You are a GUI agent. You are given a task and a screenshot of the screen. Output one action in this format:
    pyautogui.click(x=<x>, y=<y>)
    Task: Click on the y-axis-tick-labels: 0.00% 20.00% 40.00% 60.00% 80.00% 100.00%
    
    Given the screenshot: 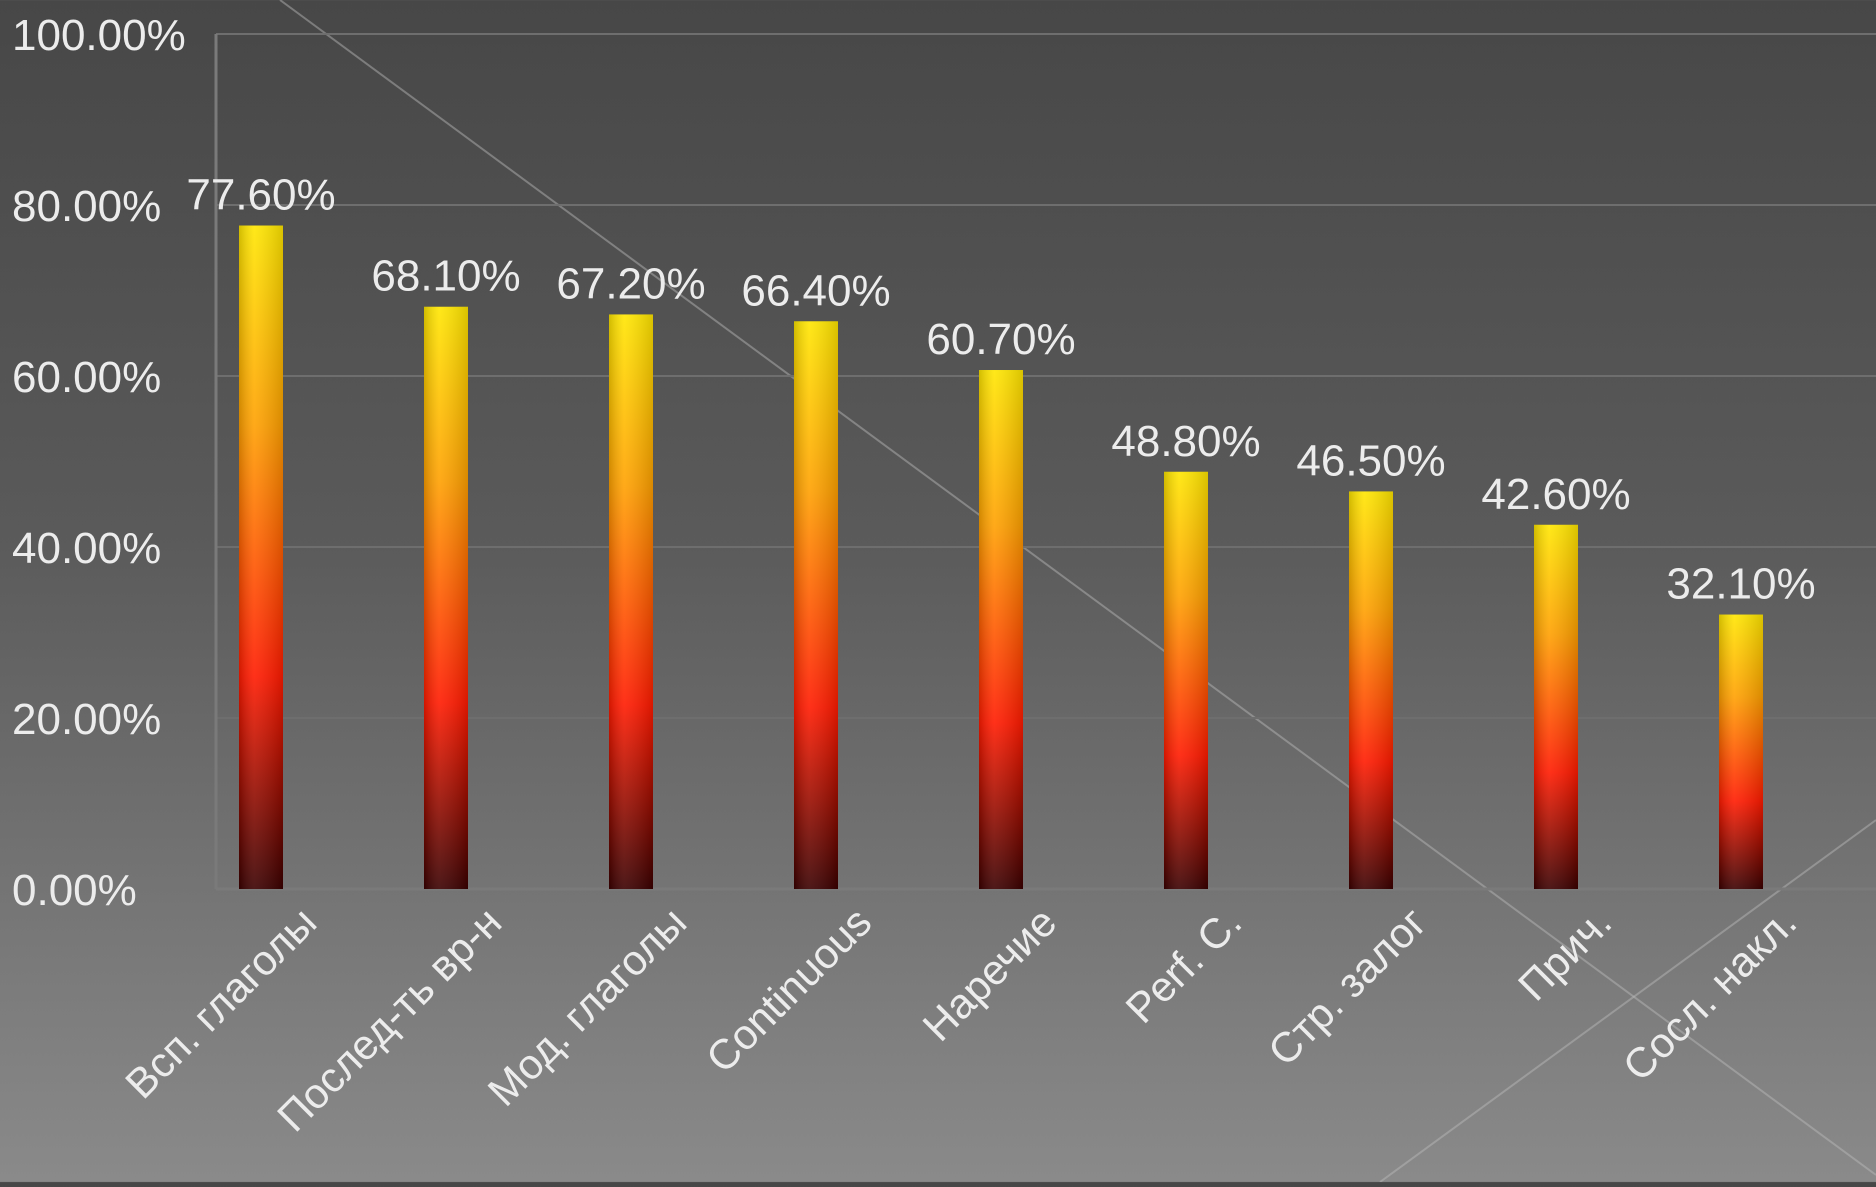 What is the action you would take?
    pyautogui.click(x=99, y=463)
    